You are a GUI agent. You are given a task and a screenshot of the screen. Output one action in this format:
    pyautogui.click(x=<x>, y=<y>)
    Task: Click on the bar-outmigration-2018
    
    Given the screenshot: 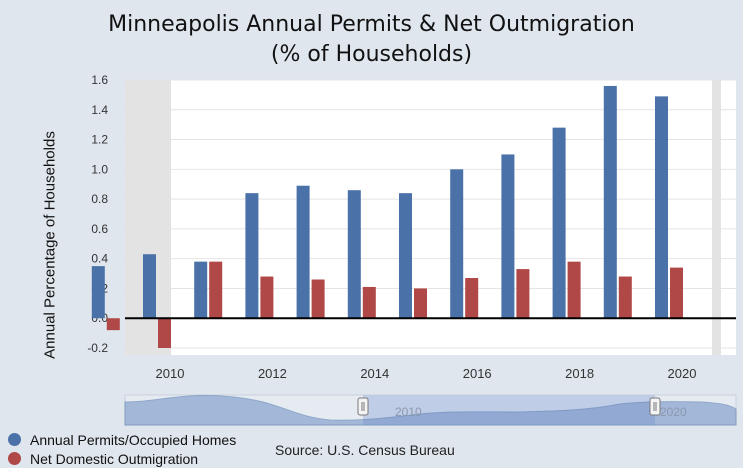 What is the action you would take?
    pyautogui.click(x=574, y=290)
    